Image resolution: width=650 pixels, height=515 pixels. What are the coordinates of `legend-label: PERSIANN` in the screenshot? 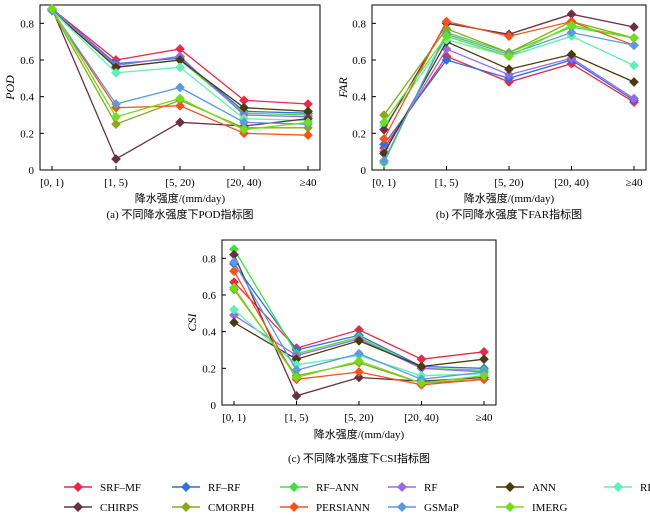 It's located at (343, 508).